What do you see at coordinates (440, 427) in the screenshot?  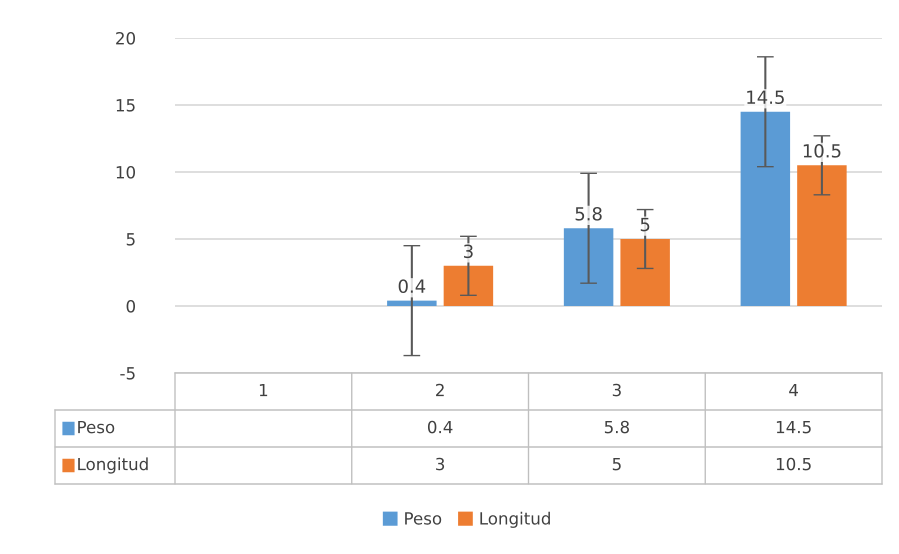 I see `text: 0.4` at bounding box center [440, 427].